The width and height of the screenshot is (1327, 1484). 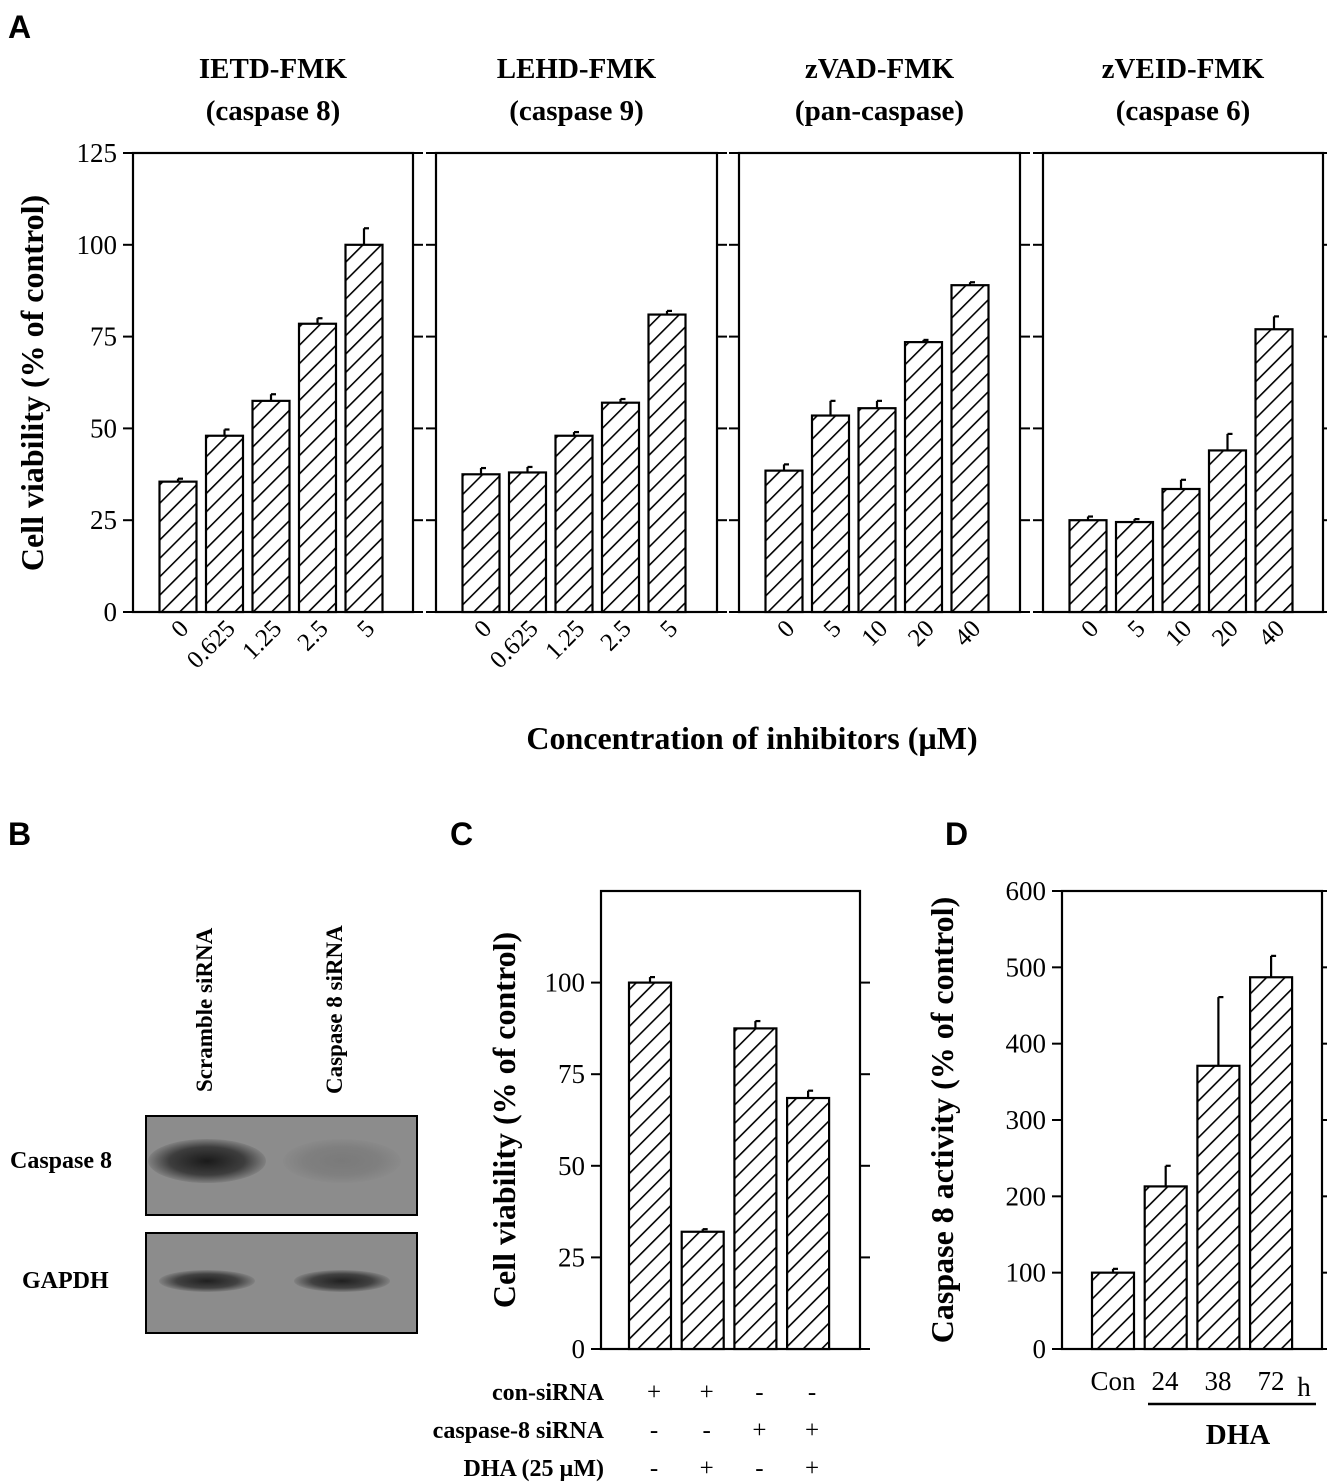 I want to click on dha-group-label: DHA, so click(x=1238, y=1435).